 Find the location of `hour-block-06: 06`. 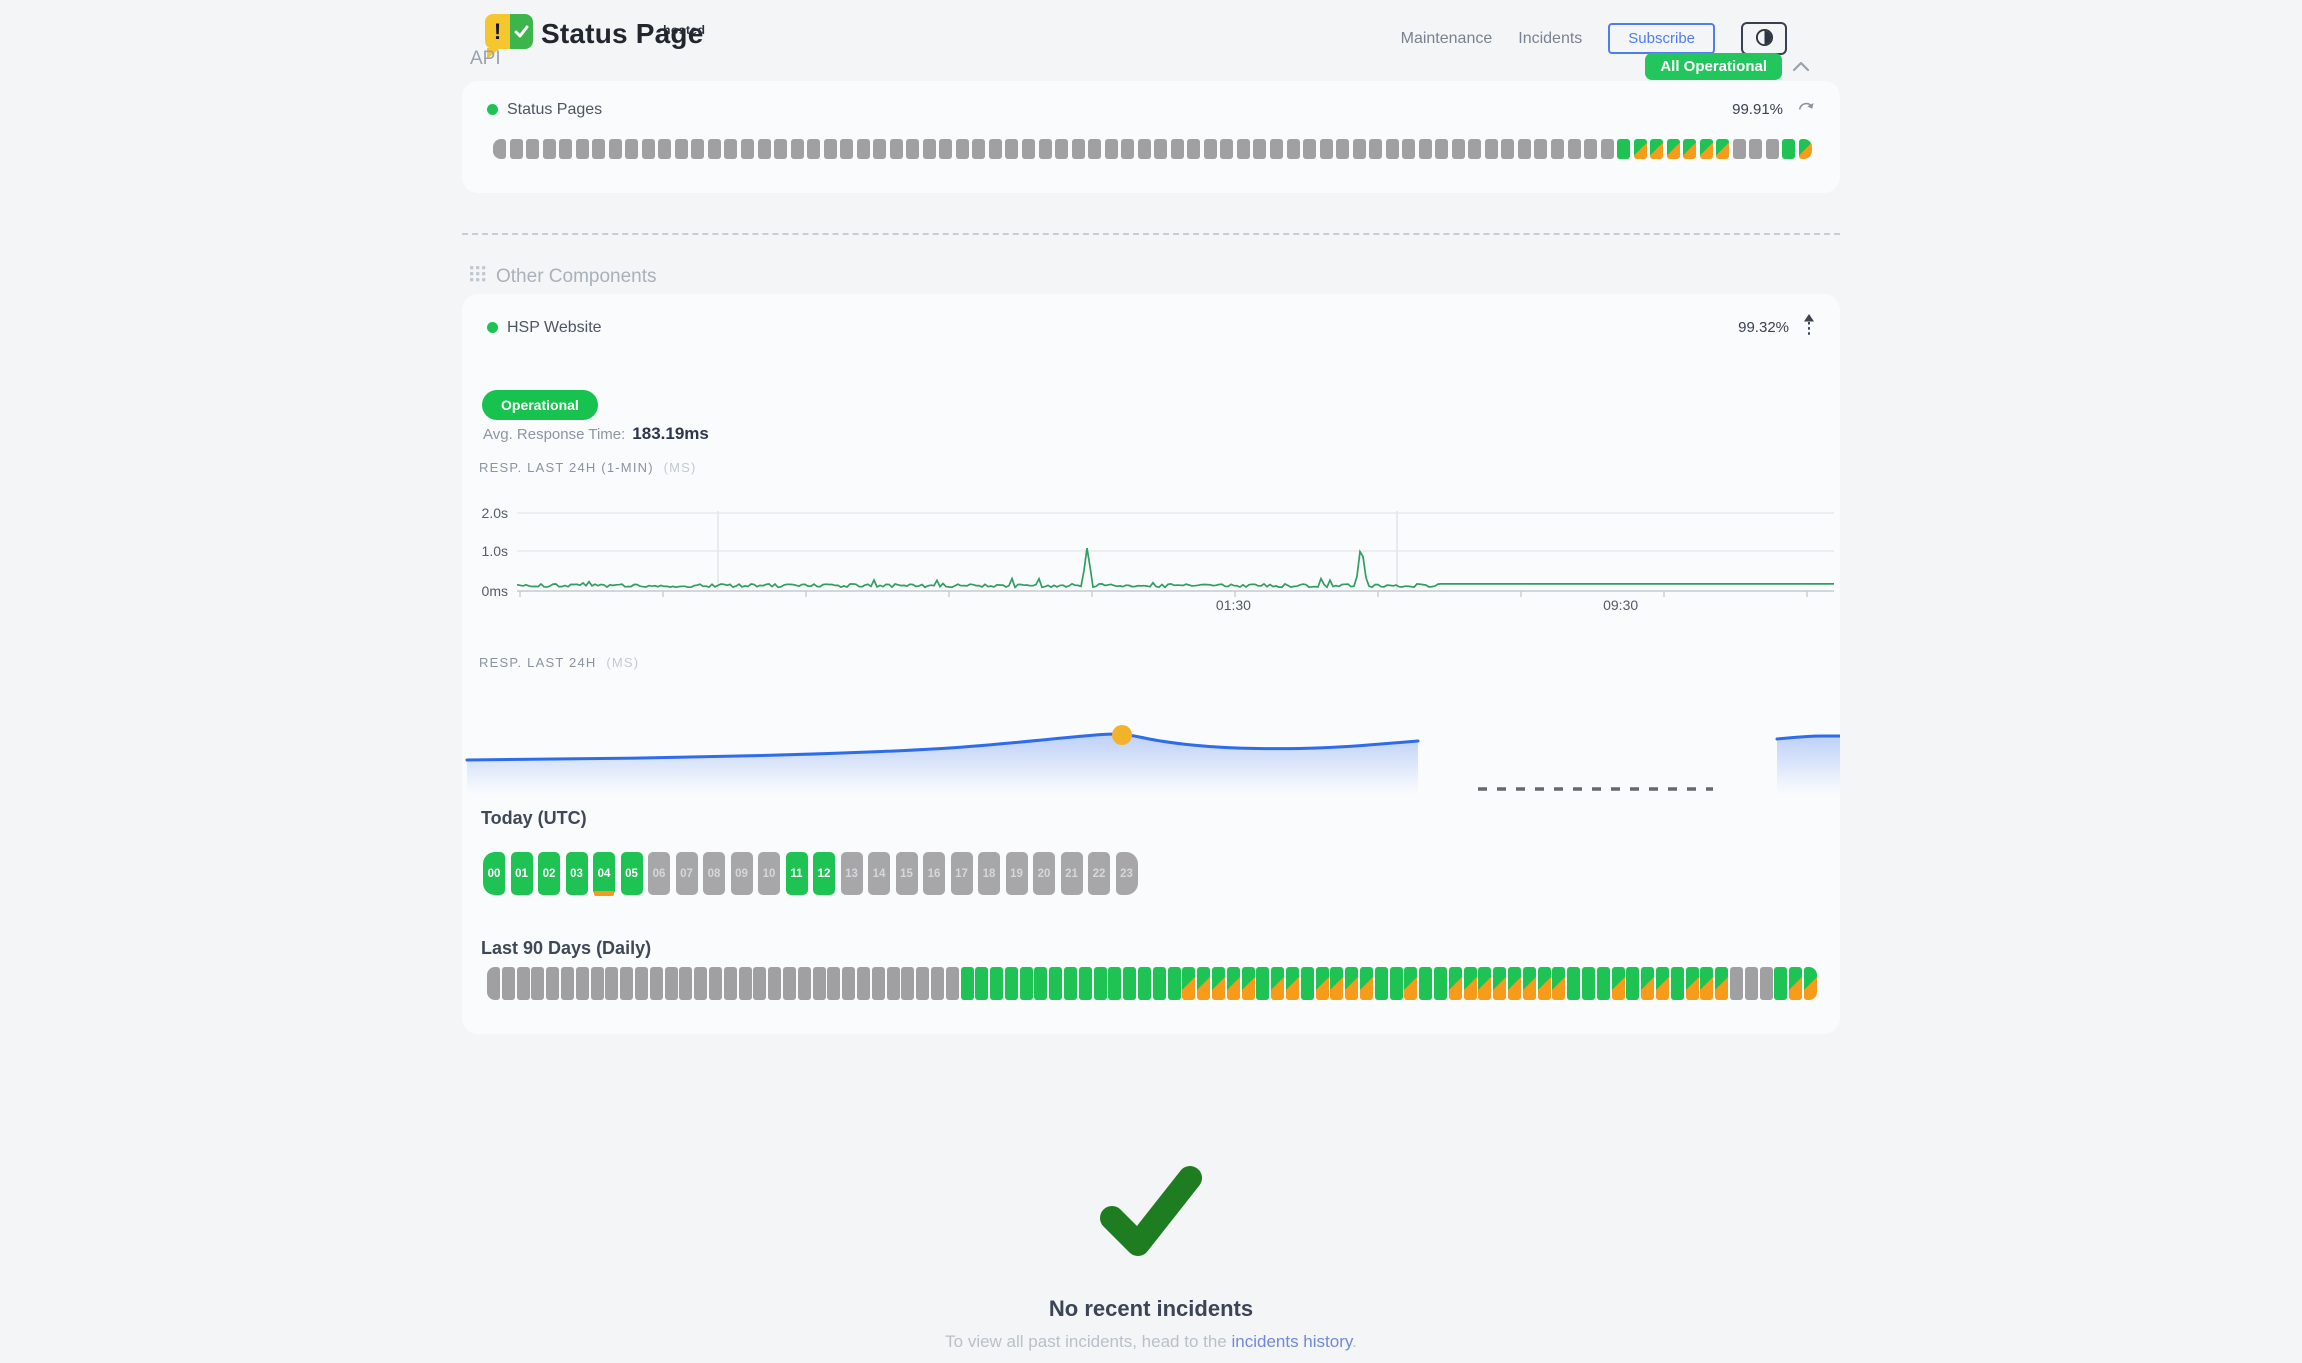

hour-block-06: 06 is located at coordinates (659, 873).